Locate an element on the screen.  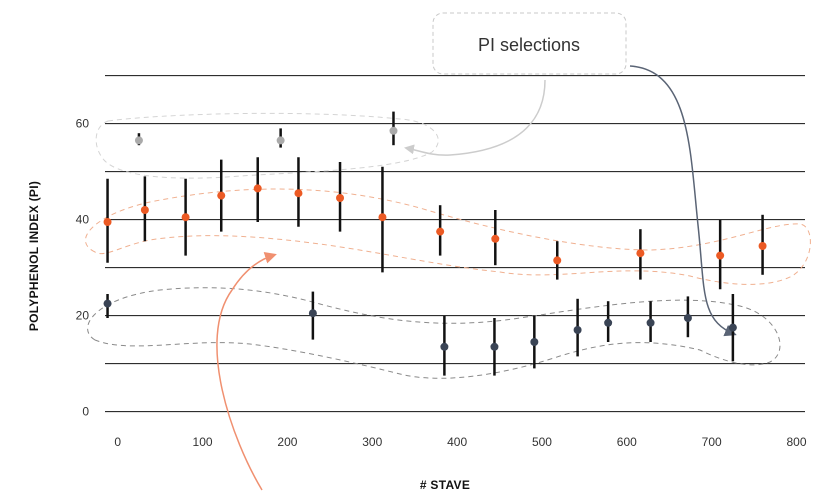
callout-arrow-grey is located at coordinates (475, 117).